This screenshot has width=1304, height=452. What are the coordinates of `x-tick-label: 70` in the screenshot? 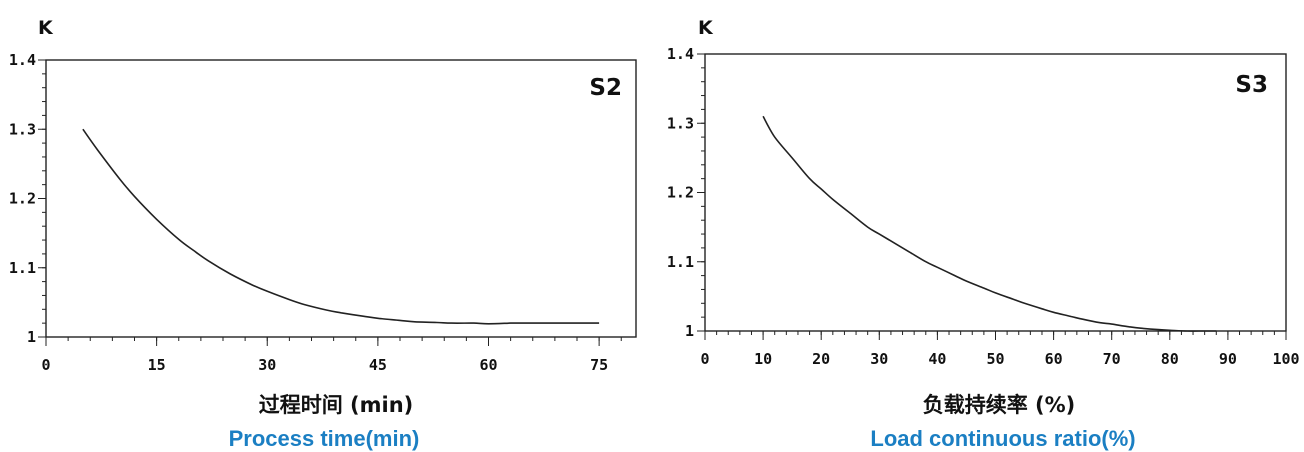 It's located at (1112, 359).